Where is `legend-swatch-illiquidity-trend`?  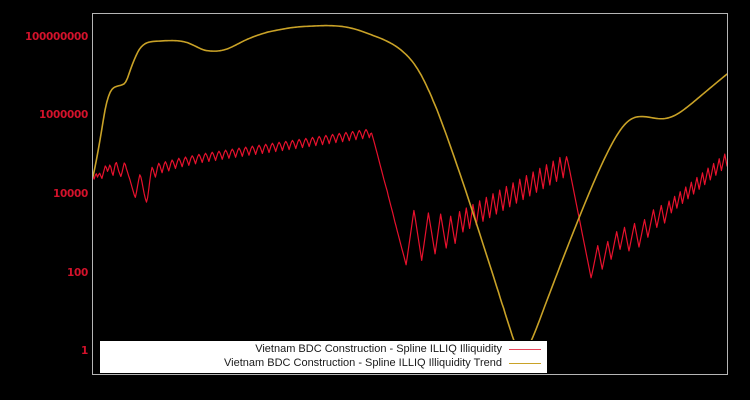
legend-swatch-illiquidity-trend is located at coordinates (525, 363).